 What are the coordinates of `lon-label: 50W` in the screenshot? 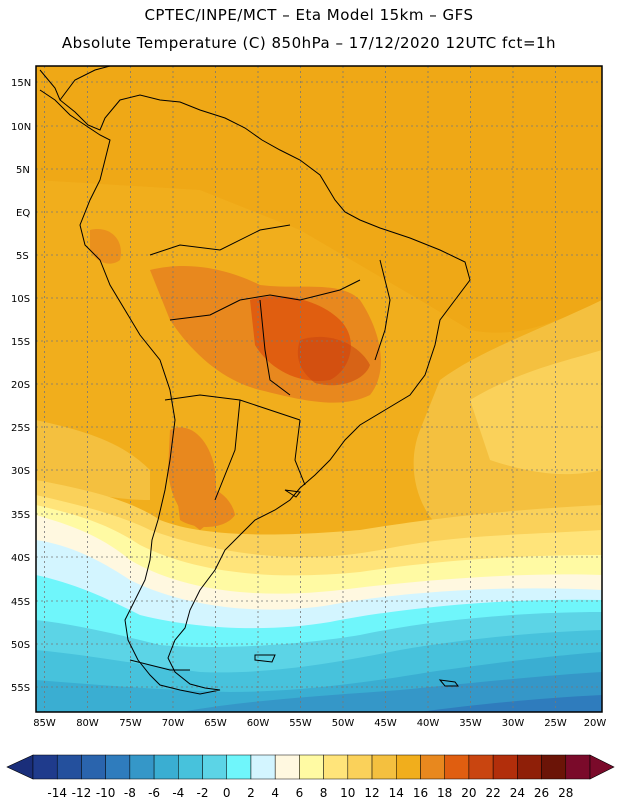 It's located at (343, 723).